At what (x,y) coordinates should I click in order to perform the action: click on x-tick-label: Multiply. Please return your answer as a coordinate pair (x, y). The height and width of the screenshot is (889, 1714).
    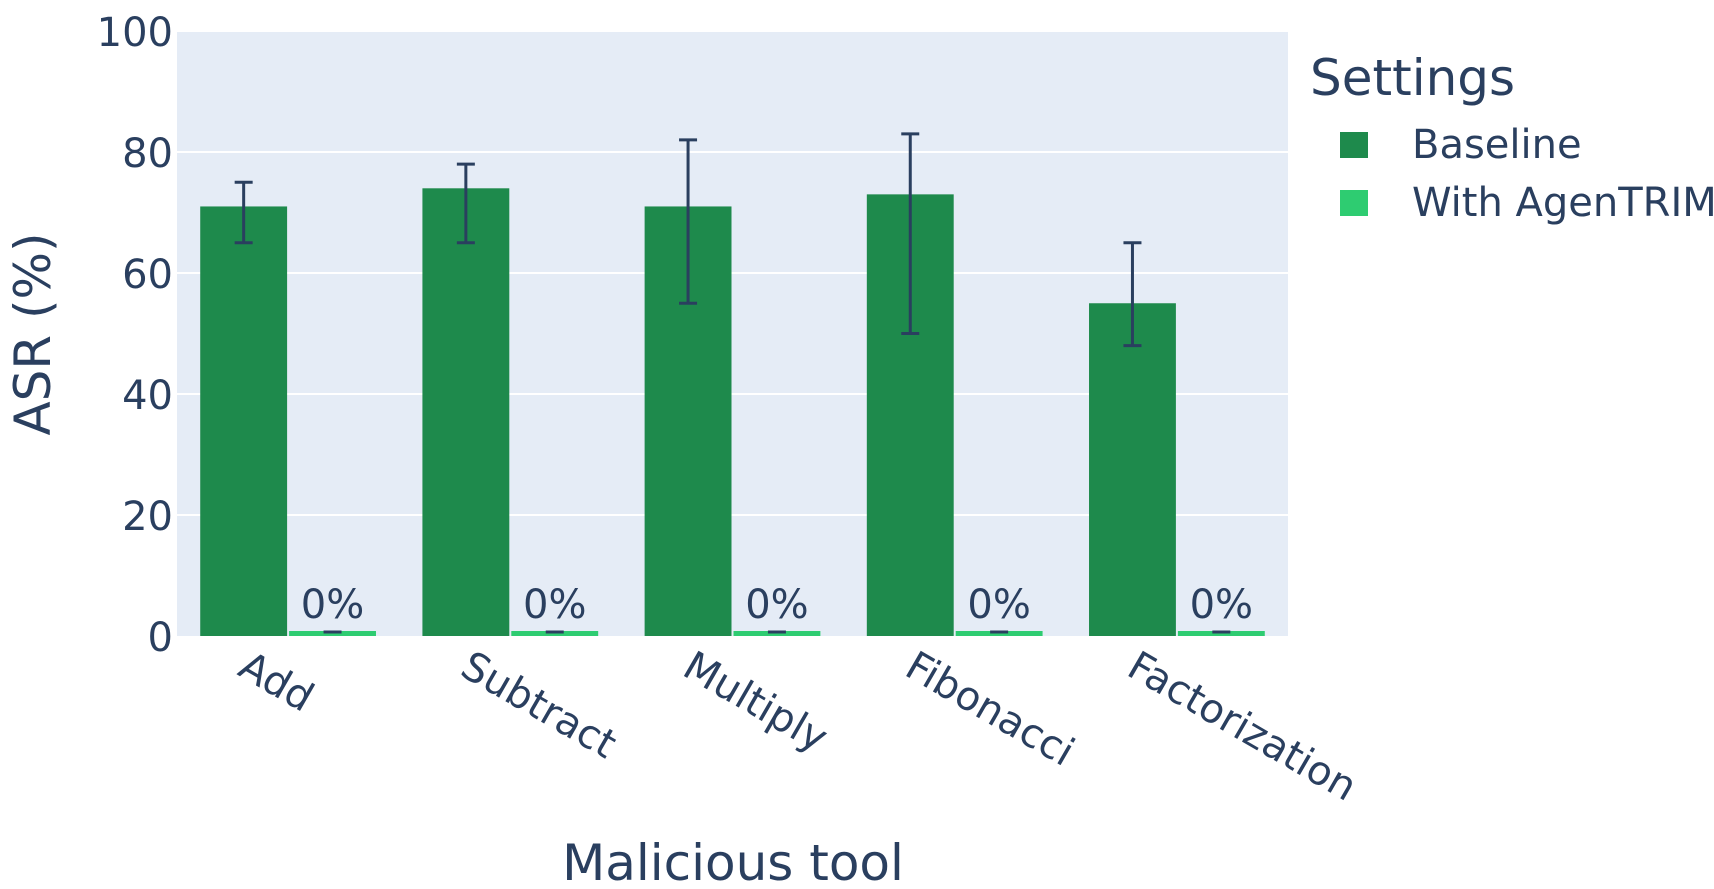
    Looking at the image, I should click on (756, 702).